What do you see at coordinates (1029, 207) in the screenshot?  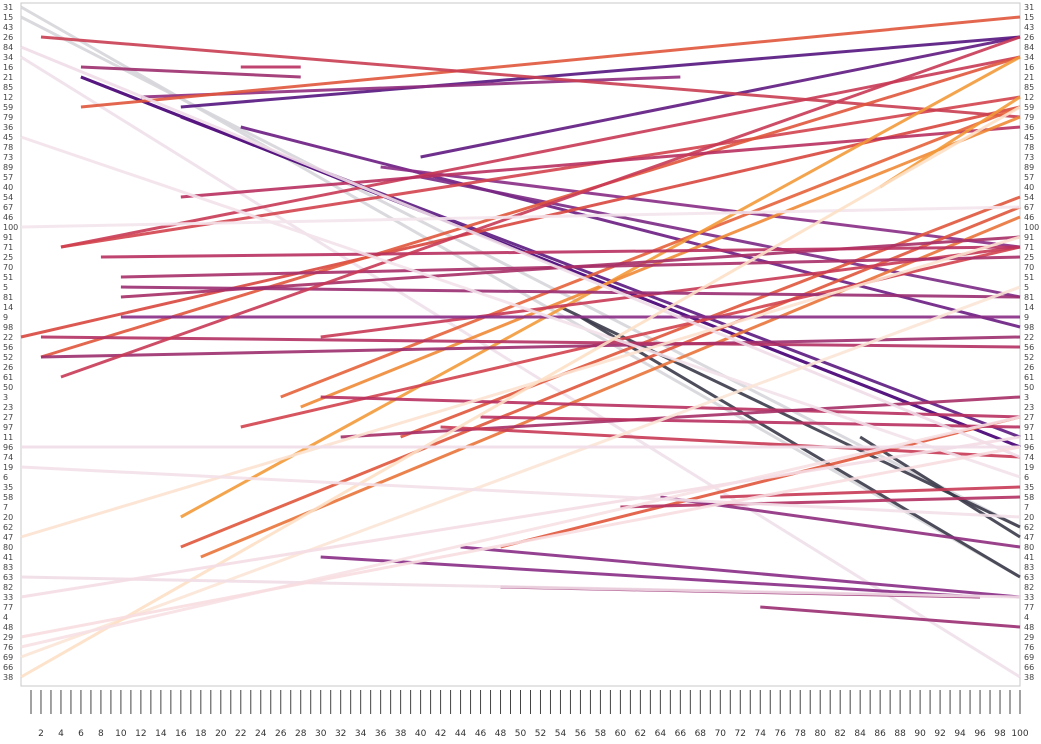 I see `y-tick-label-right: 67` at bounding box center [1029, 207].